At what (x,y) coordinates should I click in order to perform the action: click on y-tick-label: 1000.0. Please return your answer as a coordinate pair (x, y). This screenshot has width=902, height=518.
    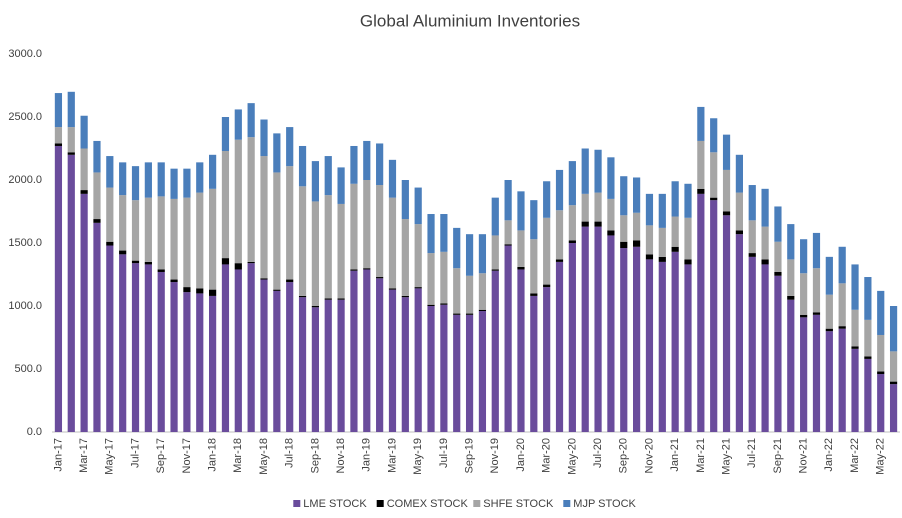
    Looking at the image, I should click on (25, 306).